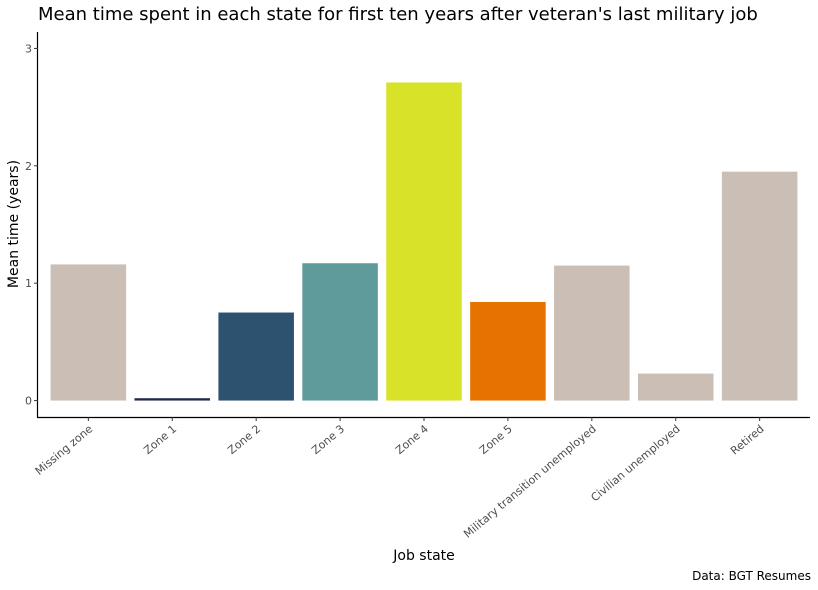 The height and width of the screenshot is (590, 818). What do you see at coordinates (28, 283) in the screenshot?
I see `y-tick-label: 1` at bounding box center [28, 283].